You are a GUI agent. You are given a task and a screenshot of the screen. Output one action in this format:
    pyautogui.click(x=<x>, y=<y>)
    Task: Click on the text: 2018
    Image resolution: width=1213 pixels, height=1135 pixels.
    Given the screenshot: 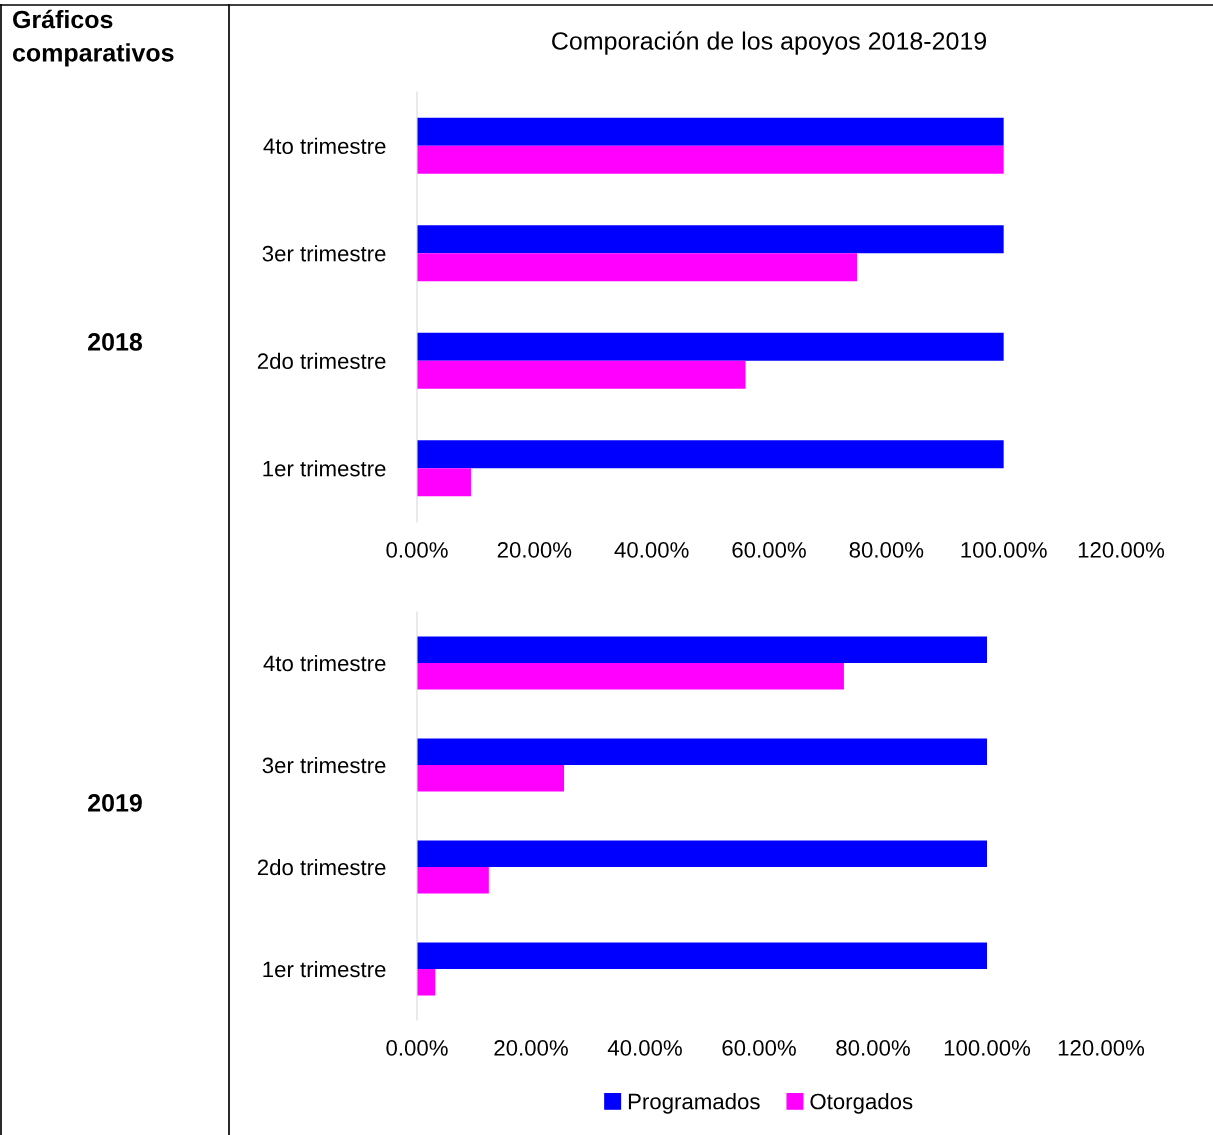 What is the action you would take?
    pyautogui.click(x=115, y=342)
    